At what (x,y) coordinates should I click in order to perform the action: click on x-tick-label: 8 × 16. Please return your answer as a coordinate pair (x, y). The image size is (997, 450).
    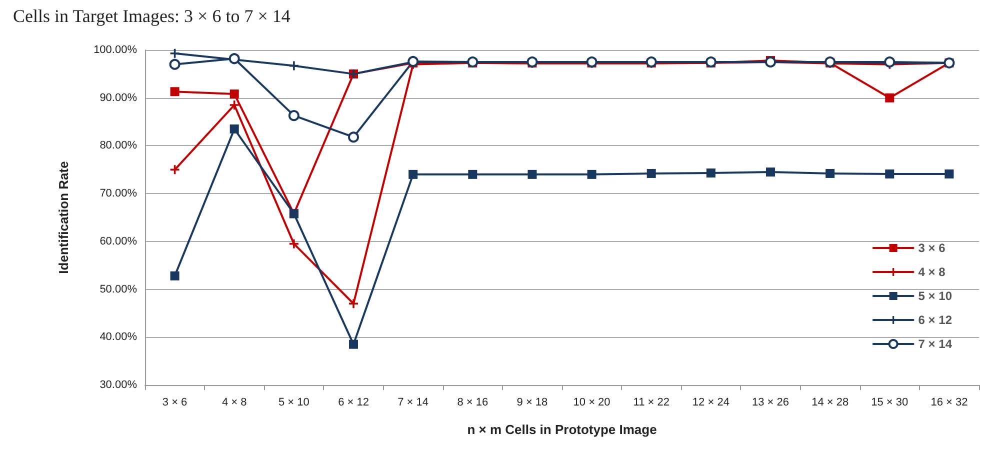
    Looking at the image, I should click on (472, 402).